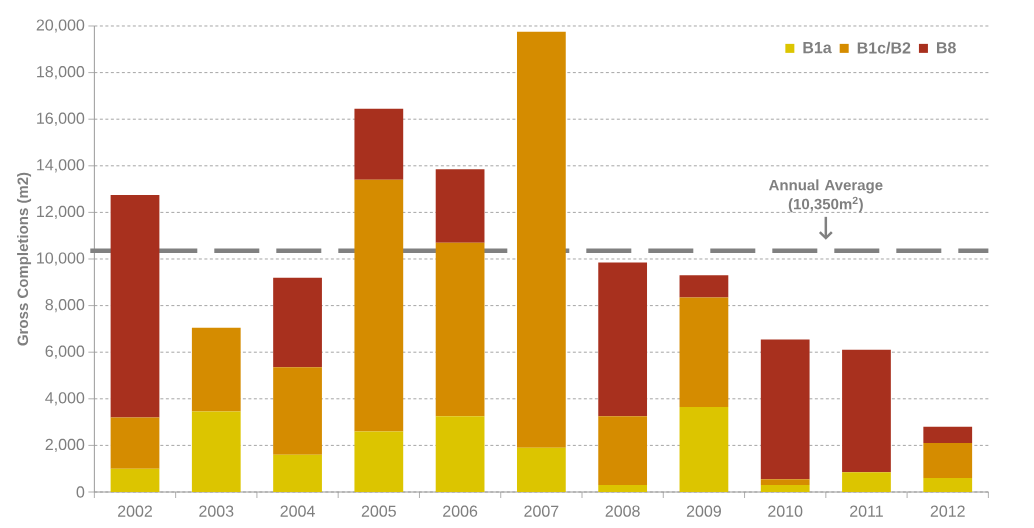 The image size is (1034, 528). What do you see at coordinates (65, 399) in the screenshot?
I see `y-tick-label: 4,000` at bounding box center [65, 399].